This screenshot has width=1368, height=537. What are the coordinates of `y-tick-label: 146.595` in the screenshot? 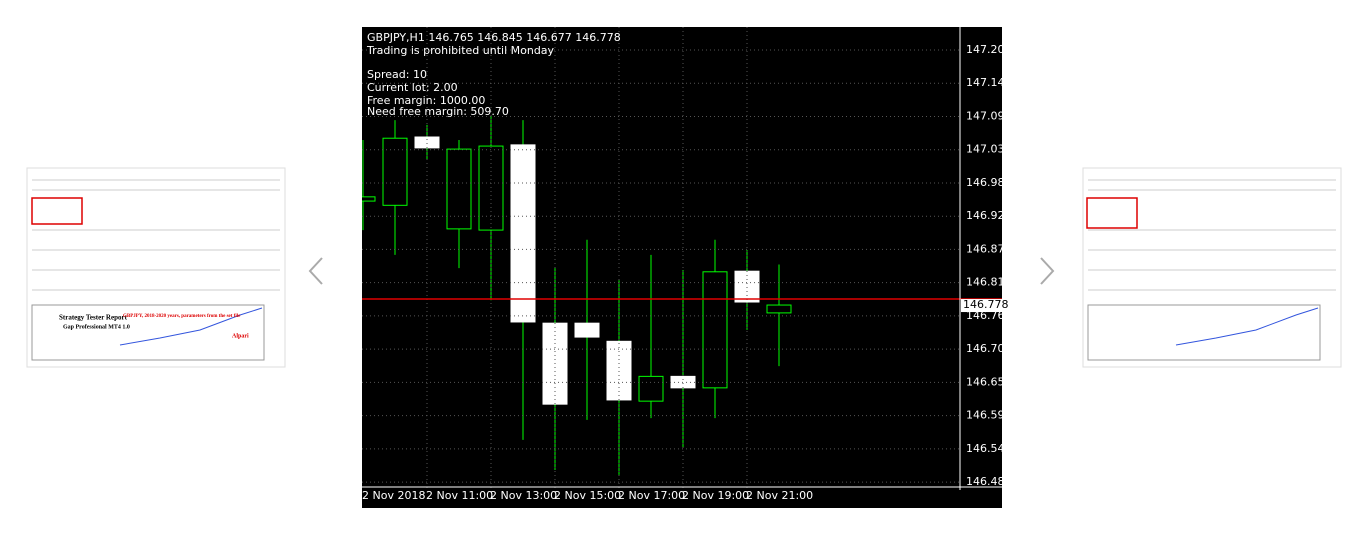 It's located at (989, 415).